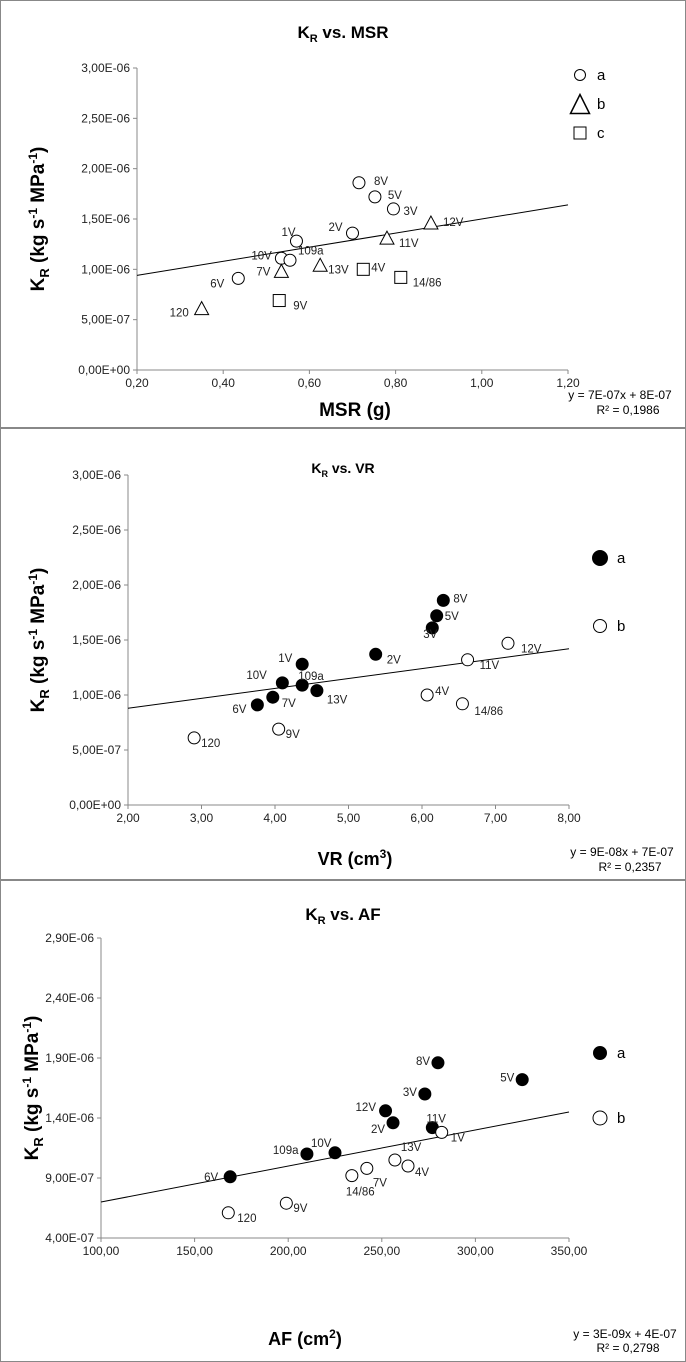 Image resolution: width=686 pixels, height=1362 pixels. What do you see at coordinates (69, 1118) in the screenshot?
I see `y-tick-label: 1,40E-06` at bounding box center [69, 1118].